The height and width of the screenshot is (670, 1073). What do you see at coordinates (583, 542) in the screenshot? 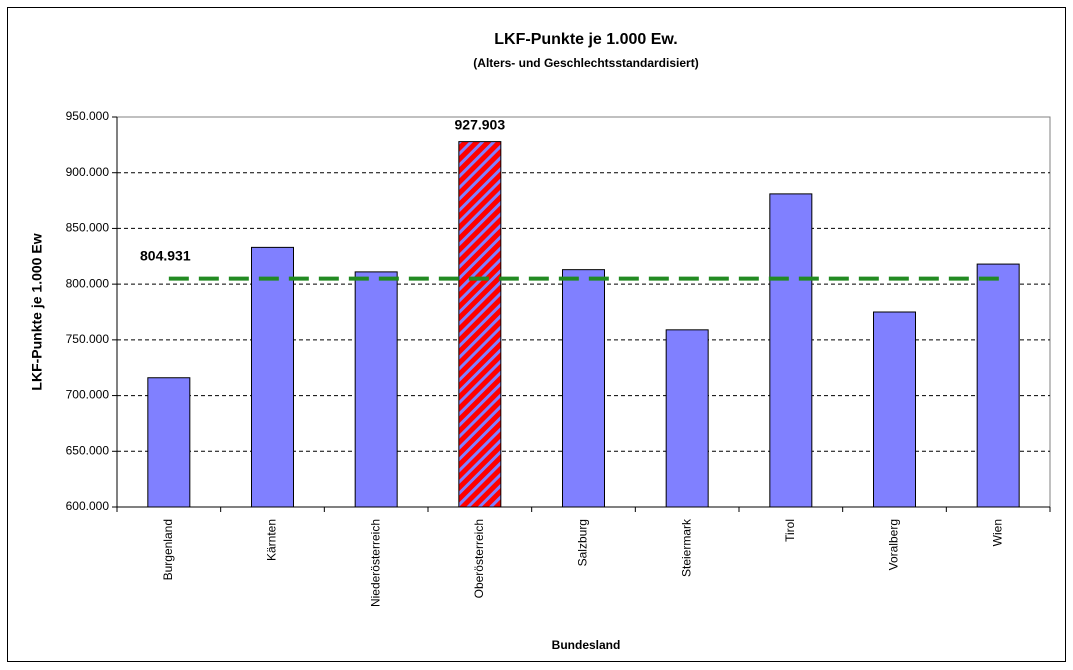
I see `x-tick-label: Salzburg` at bounding box center [583, 542].